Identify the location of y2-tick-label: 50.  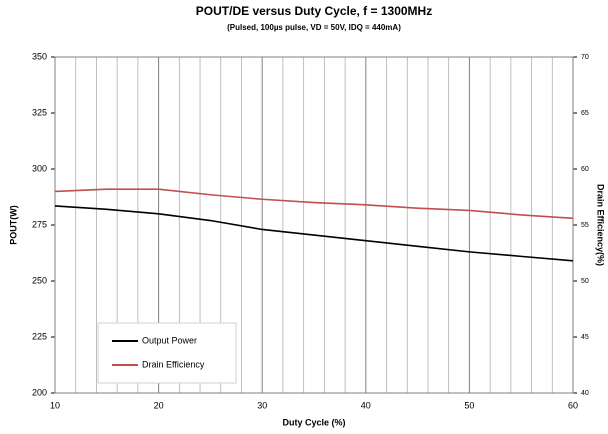
(585, 281).